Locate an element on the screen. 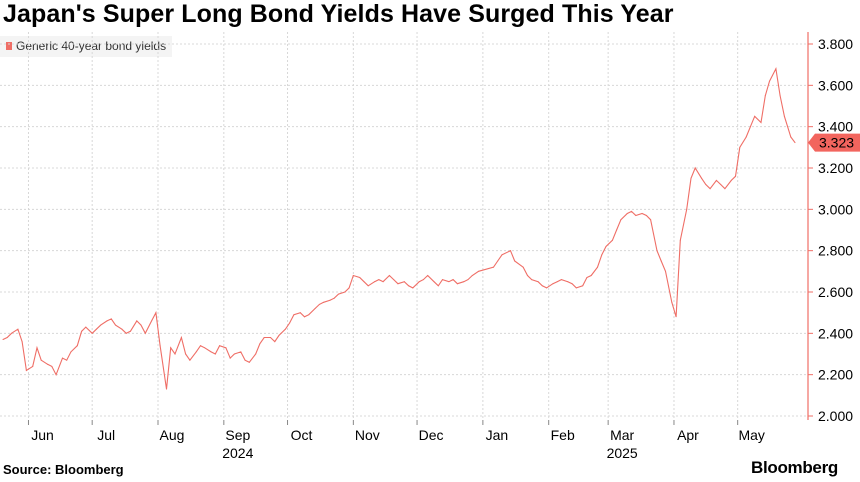 This screenshot has height=482, width=860. x-tick-label: Jan is located at coordinates (497, 435).